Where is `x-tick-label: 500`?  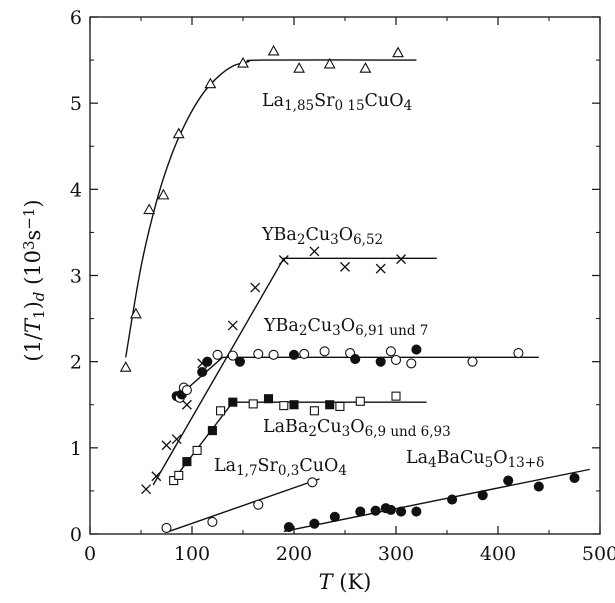 x-tick-label: 500 is located at coordinates (598, 554).